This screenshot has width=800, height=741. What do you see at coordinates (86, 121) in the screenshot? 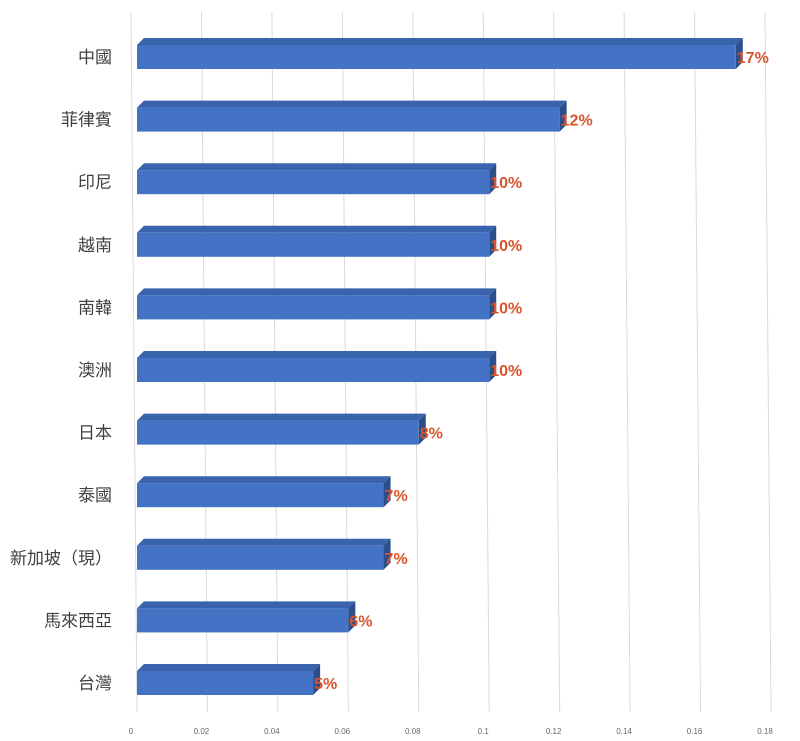
I see `category-label: 菲律賓` at bounding box center [86, 121].